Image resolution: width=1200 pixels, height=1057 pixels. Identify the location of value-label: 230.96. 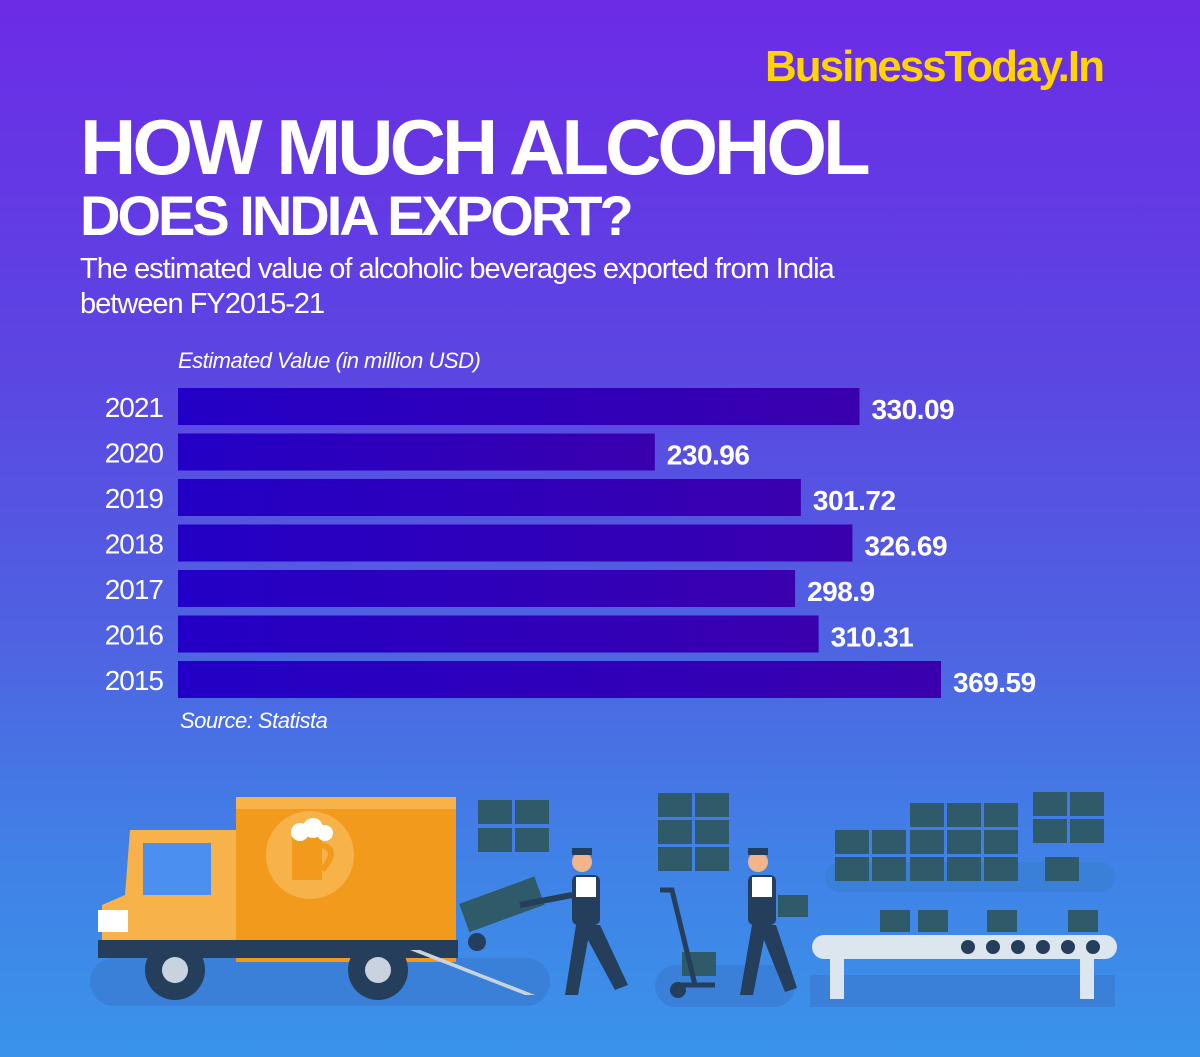
(708, 455).